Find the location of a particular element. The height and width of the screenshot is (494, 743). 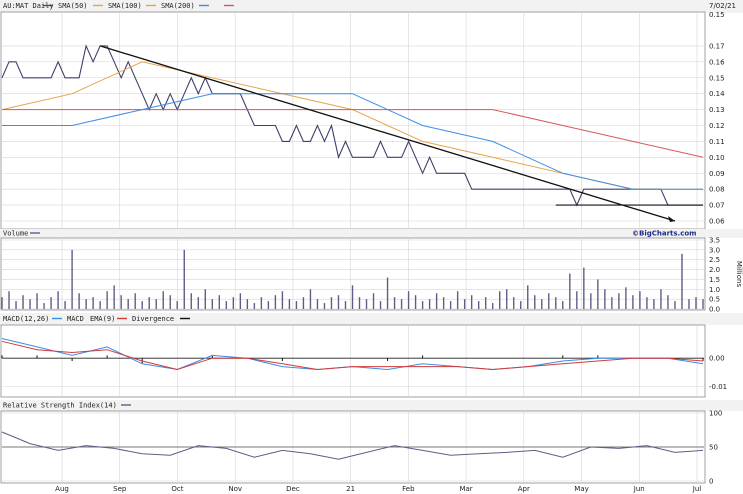

x-tick-label: Nov is located at coordinates (235, 489).